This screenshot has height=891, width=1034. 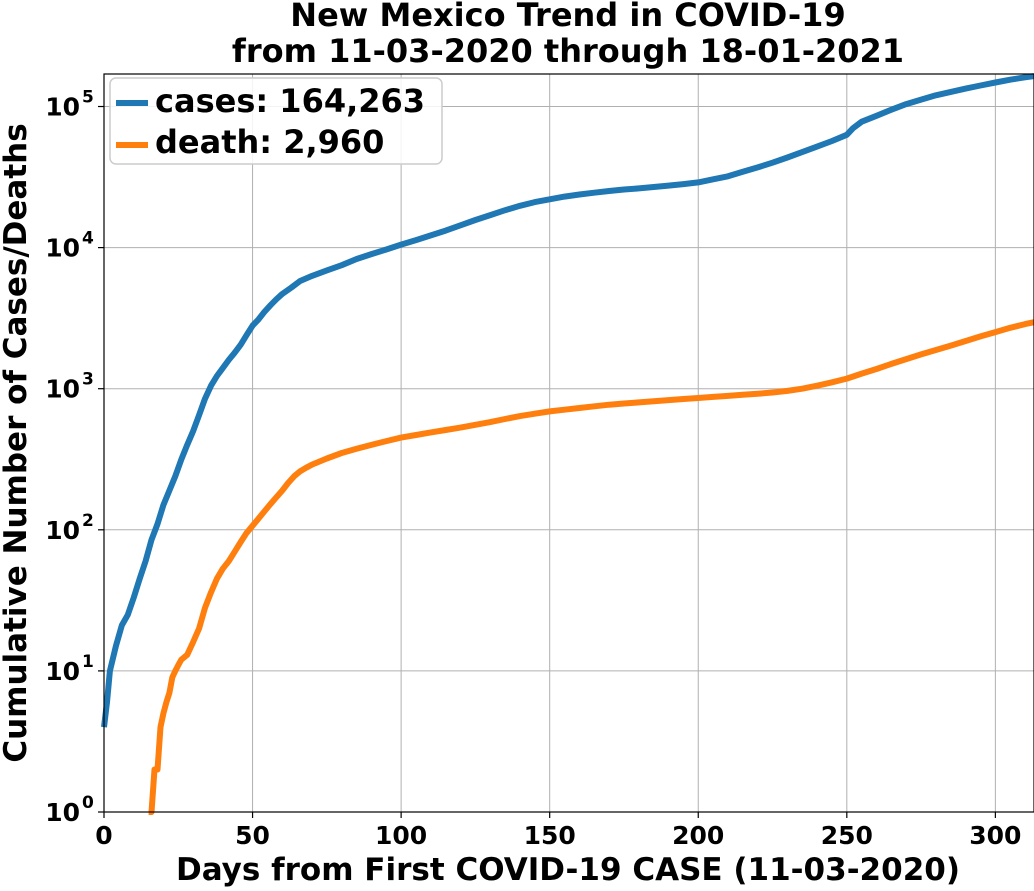 I want to click on y-tick-exponent: 0, so click(x=88, y=803).